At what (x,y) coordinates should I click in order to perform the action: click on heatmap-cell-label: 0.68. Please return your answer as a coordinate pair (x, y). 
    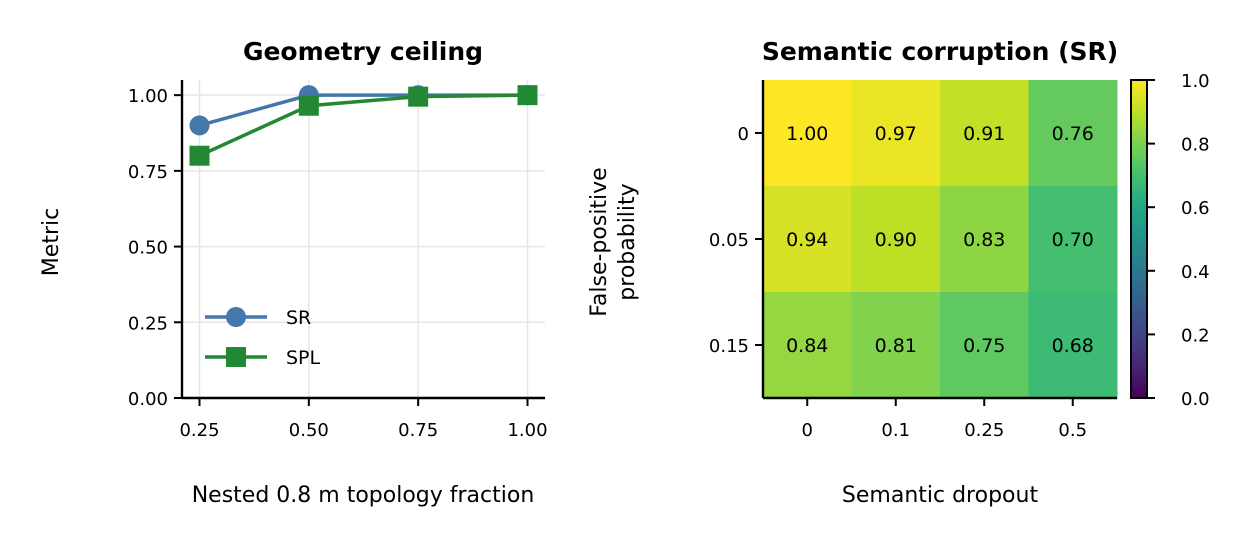
    Looking at the image, I should click on (1073, 346).